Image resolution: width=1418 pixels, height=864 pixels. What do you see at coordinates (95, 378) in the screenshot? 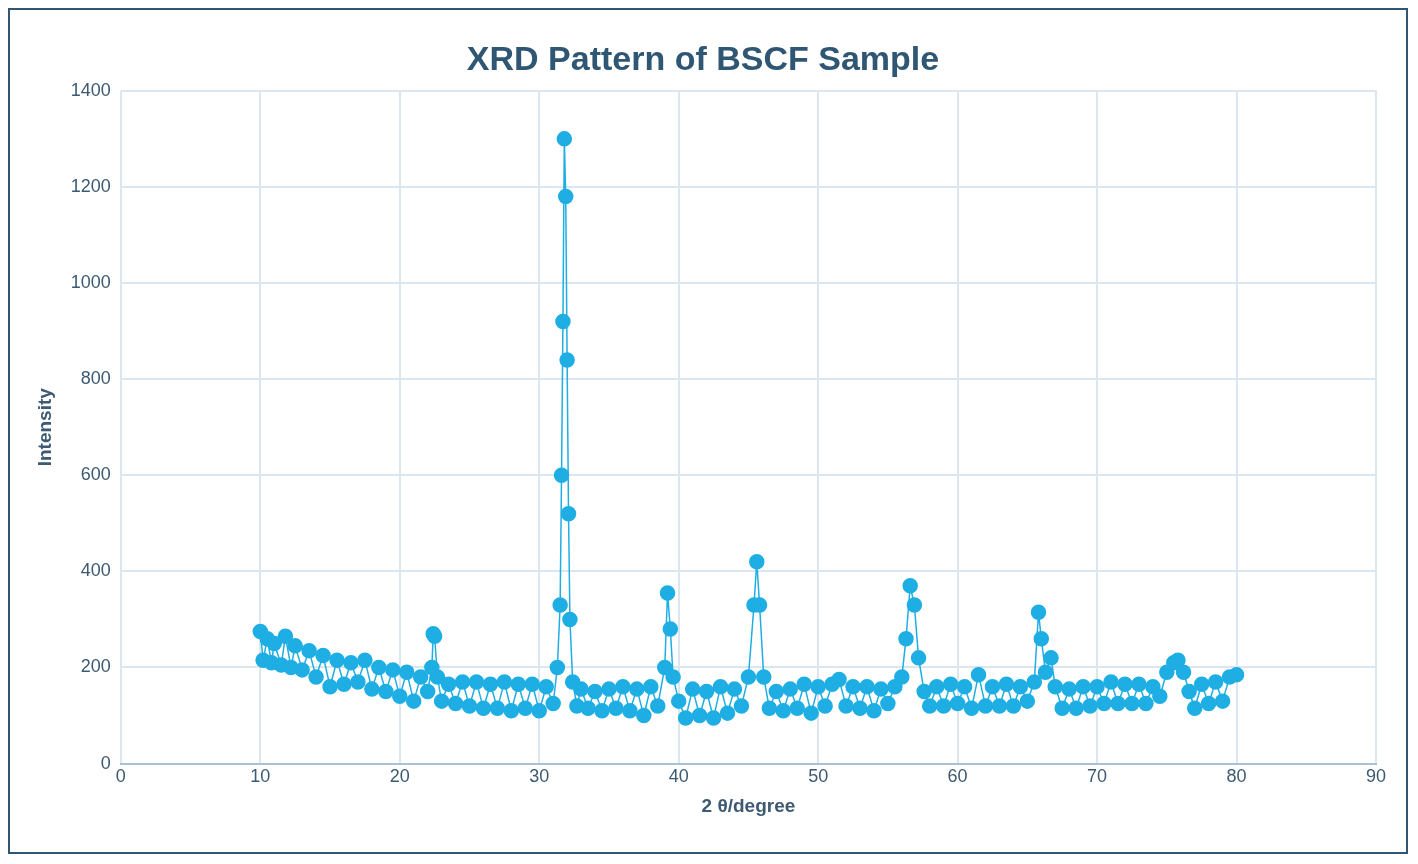
I see `y-tick-label: 800` at bounding box center [95, 378].